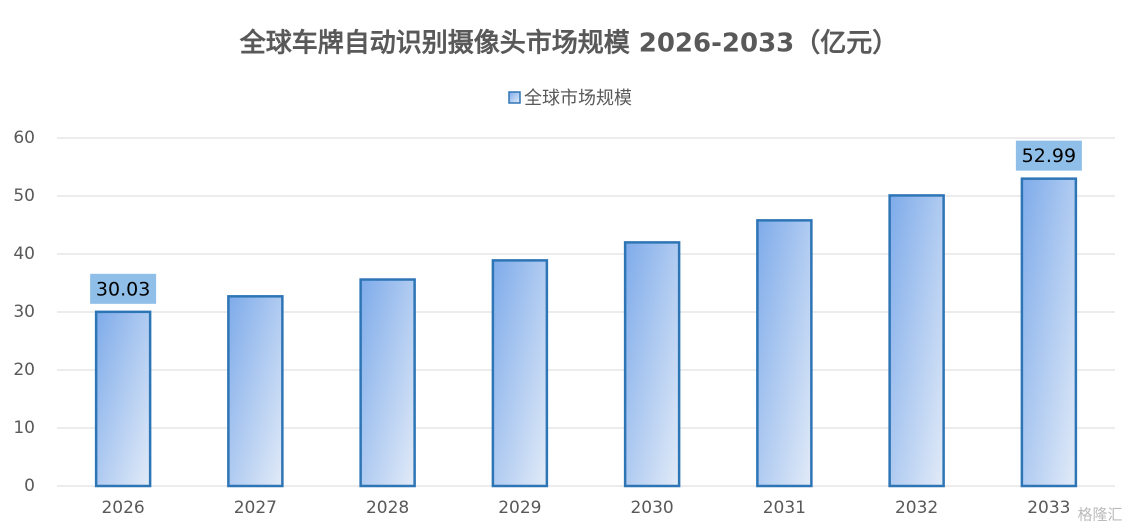 The height and width of the screenshot is (532, 1139). Describe the element at coordinates (29, 486) in the screenshot. I see `y-tick-label: 0` at that location.